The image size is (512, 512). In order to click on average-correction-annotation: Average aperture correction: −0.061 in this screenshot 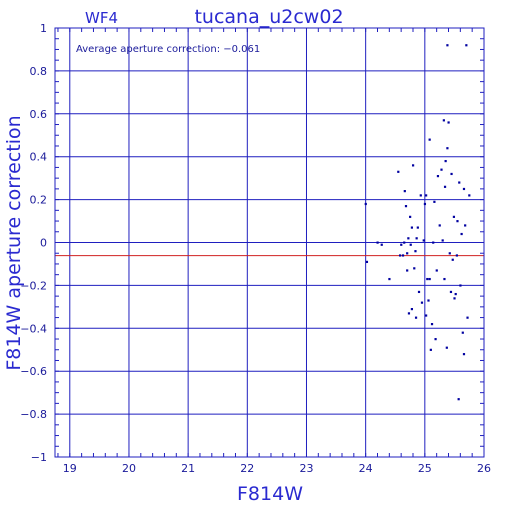, I will do `click(168, 49)`.